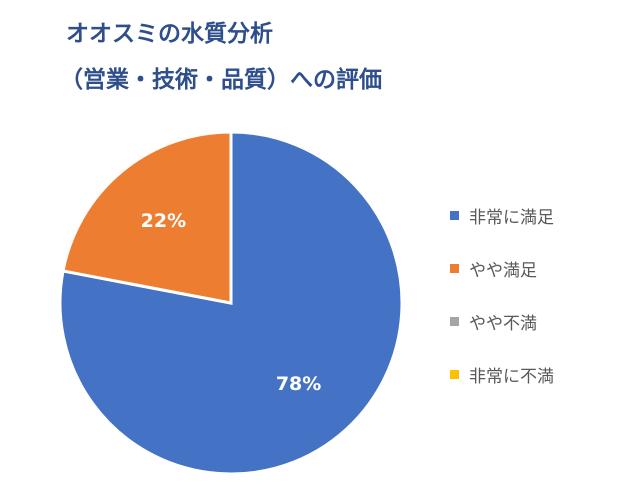 The image size is (618, 493). I want to click on legend-label: 非常に満足, so click(511, 217).